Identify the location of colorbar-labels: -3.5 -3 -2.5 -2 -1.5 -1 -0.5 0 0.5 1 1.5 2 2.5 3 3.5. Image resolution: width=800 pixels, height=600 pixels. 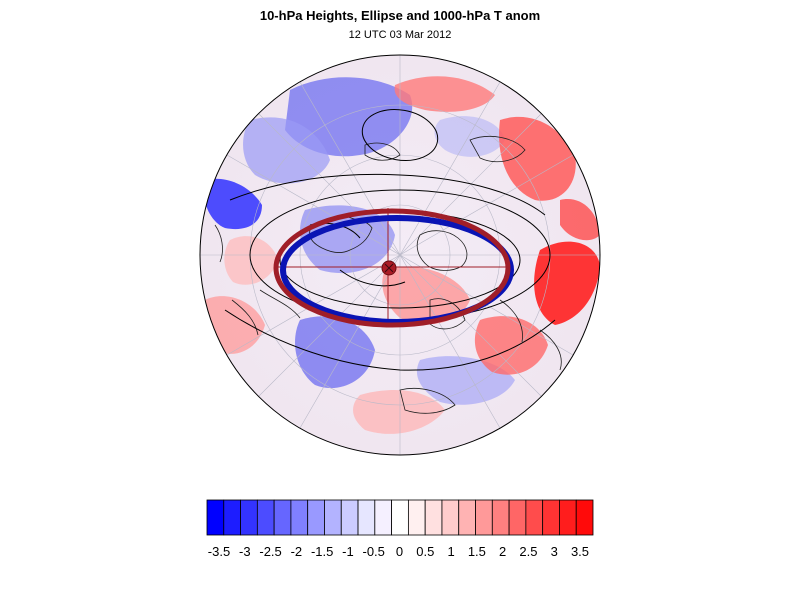
(398, 551).